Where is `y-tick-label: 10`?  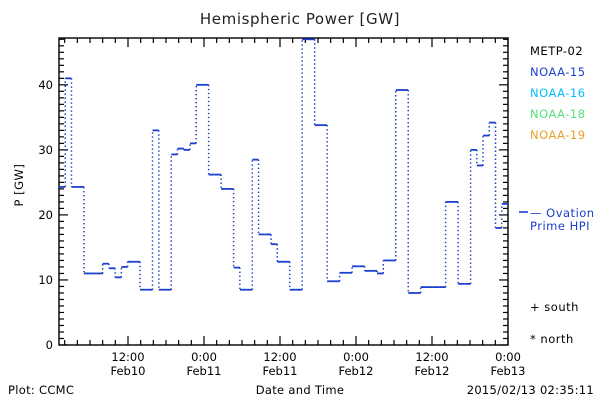 y-tick-label: 10 is located at coordinates (45, 279).